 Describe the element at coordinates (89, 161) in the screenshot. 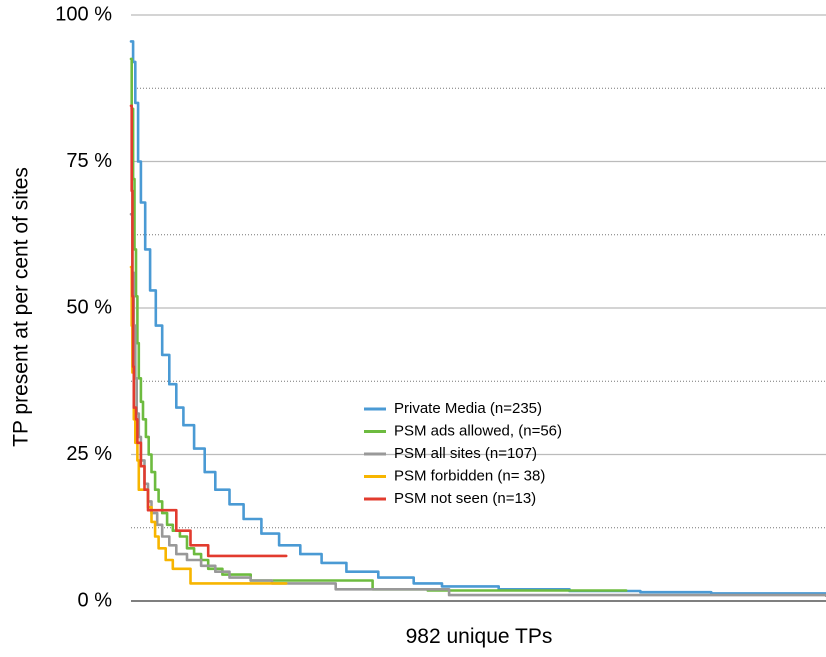

I see `y-tick-label: 75 %` at that location.